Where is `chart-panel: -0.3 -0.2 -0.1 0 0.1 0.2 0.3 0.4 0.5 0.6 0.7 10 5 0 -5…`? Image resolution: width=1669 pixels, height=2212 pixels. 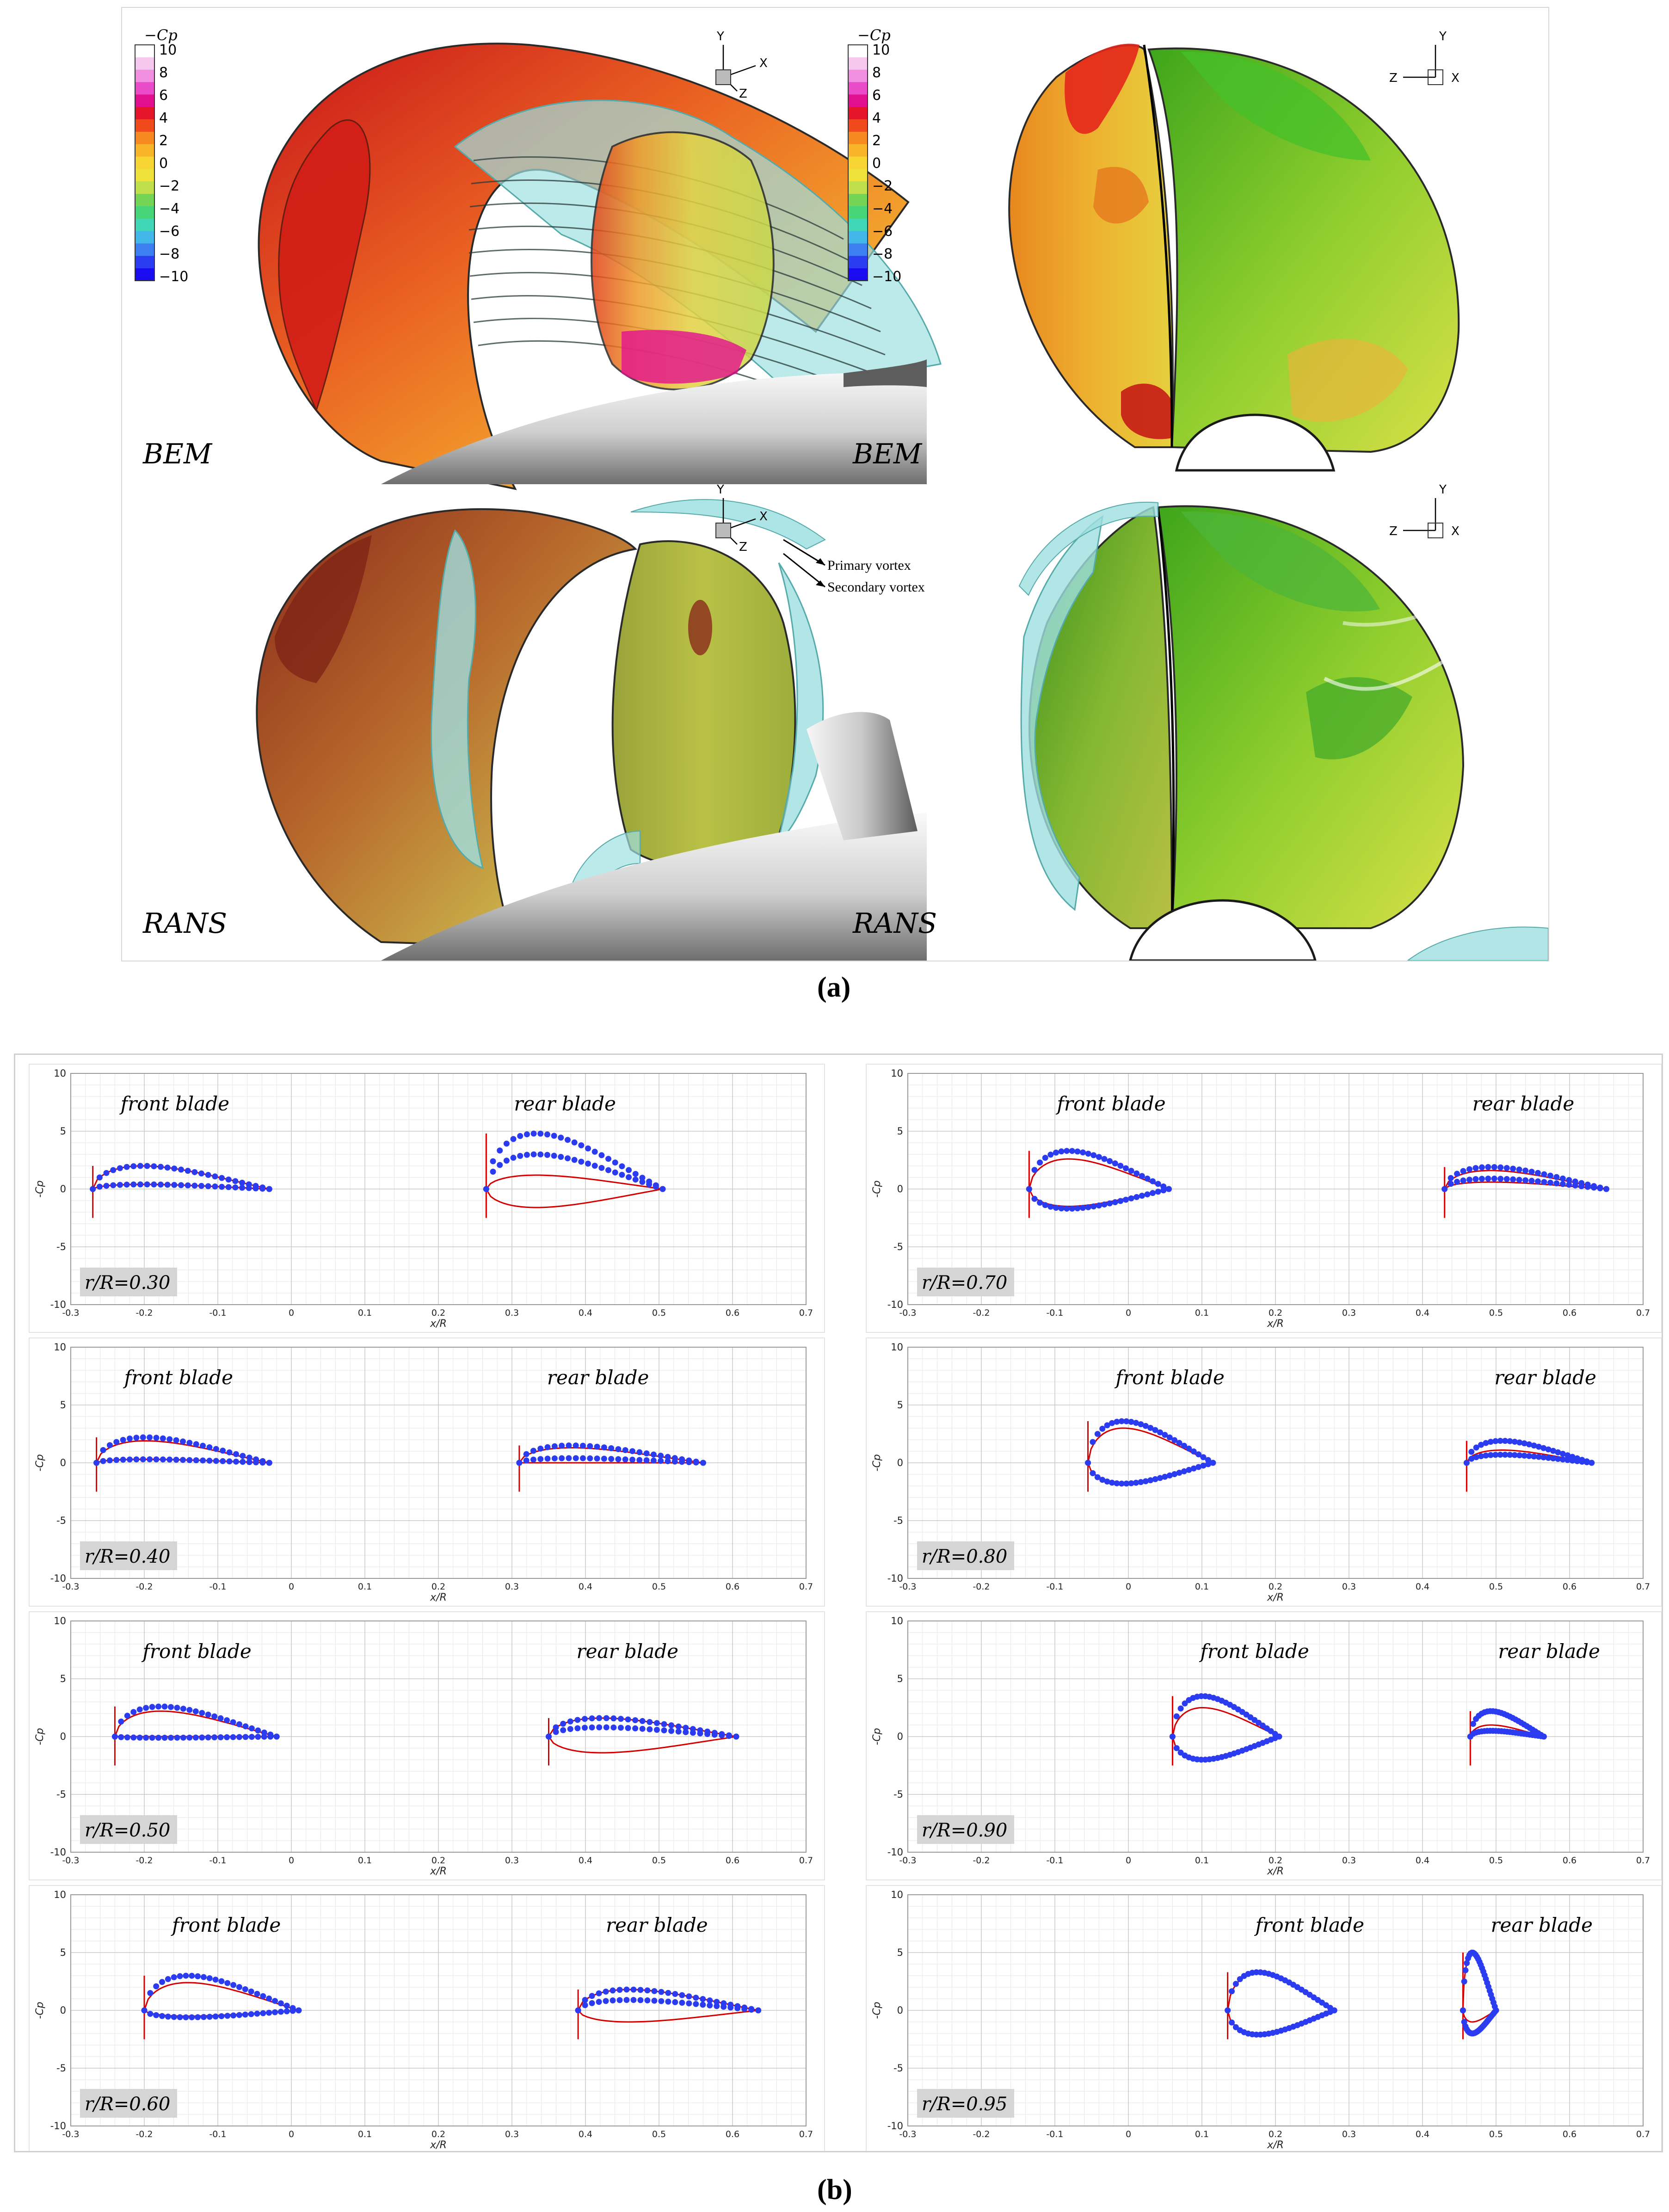 chart-panel: -0.3 -0.2 -0.1 0 0.1 0.2 0.3 0.4 0.5 0.6 0.7 10 5 0 -5… is located at coordinates (1264, 2019).